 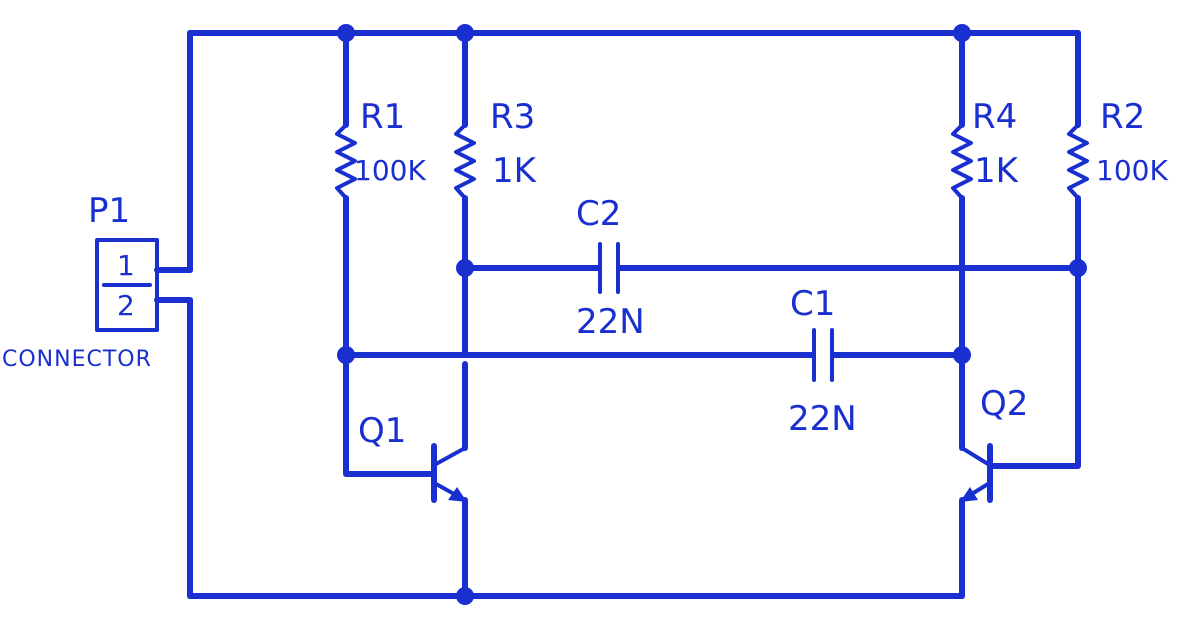 I want to click on p1-caption: CONNECTOR, so click(x=77, y=359).